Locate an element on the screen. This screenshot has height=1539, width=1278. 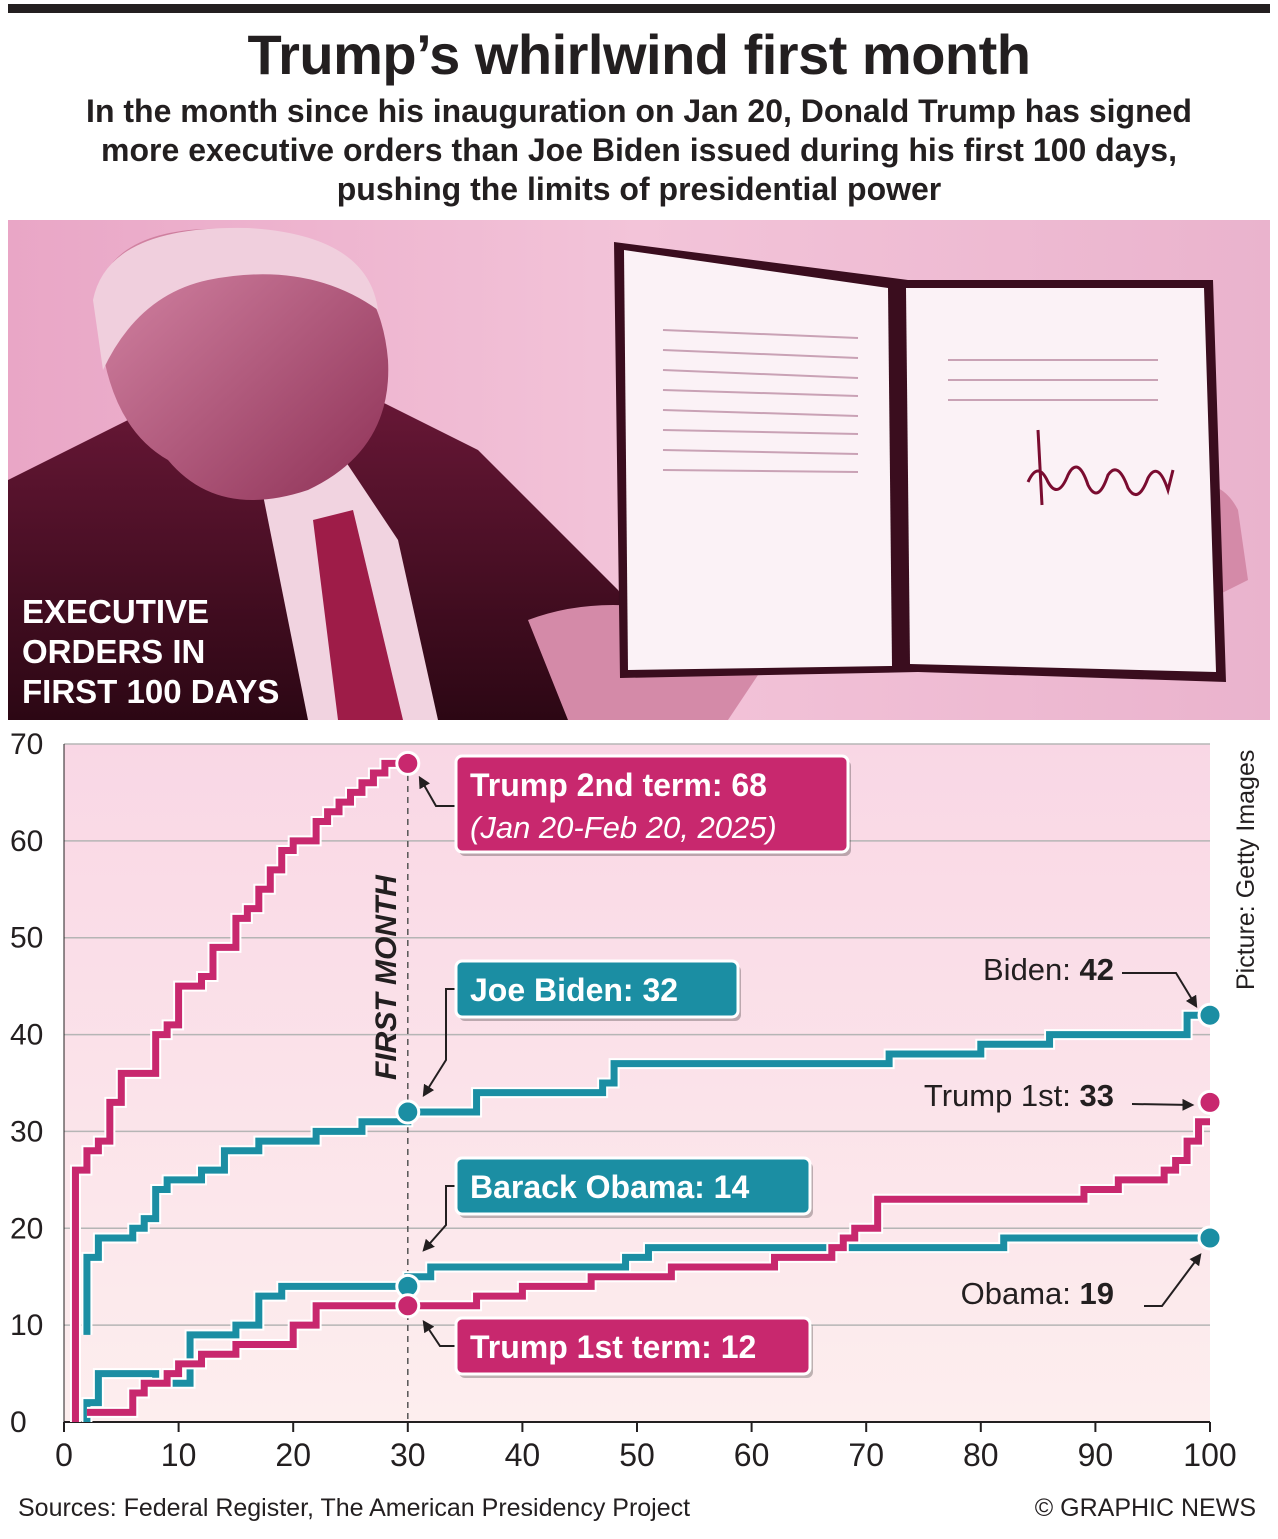
callout-text-biden30: Joe Biden: 32 is located at coordinates (574, 990).